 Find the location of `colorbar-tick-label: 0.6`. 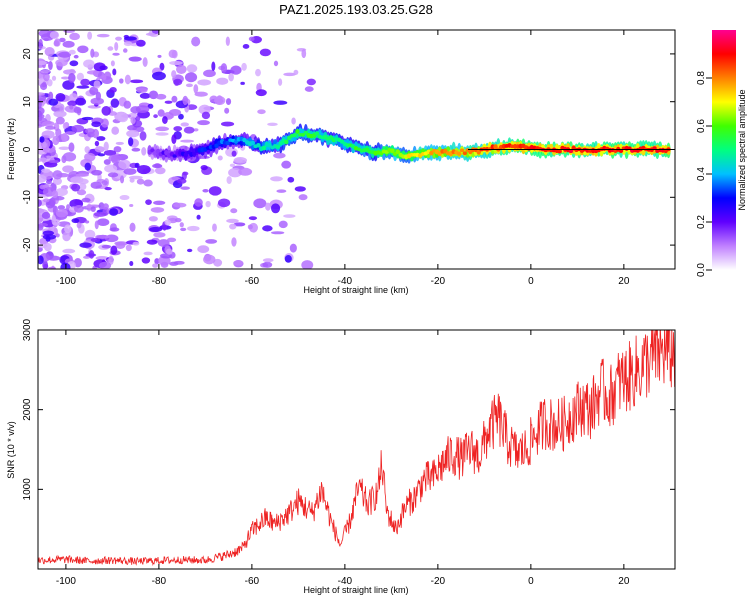

colorbar-tick-label: 0.6 is located at coordinates (701, 126).